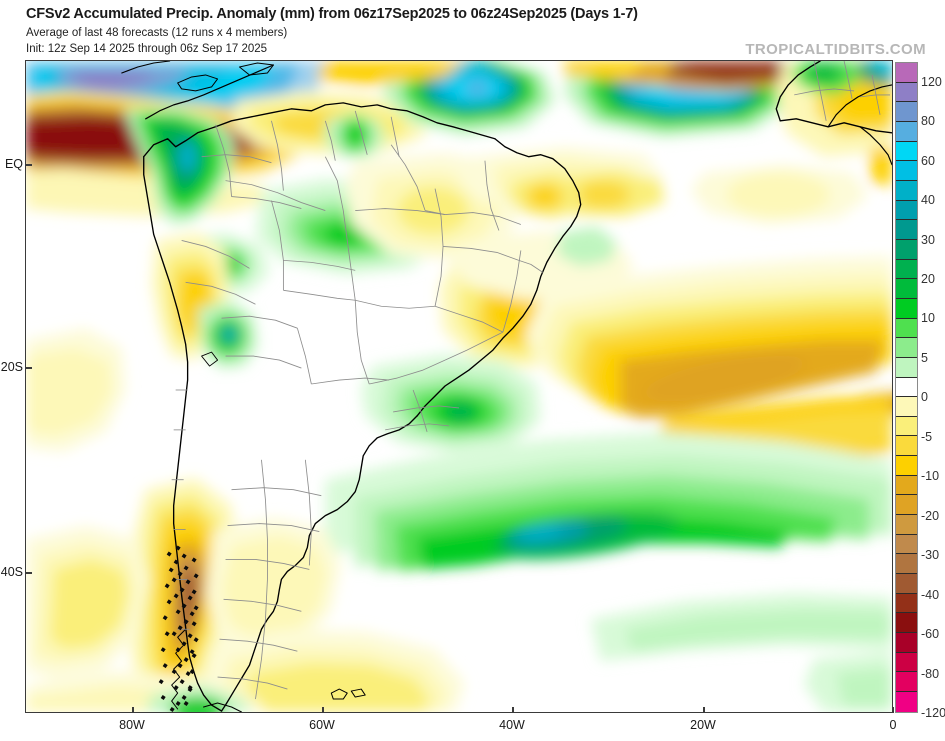  Describe the element at coordinates (178, 628) in the screenshot. I see `andes-terrain-speckle` at that location.